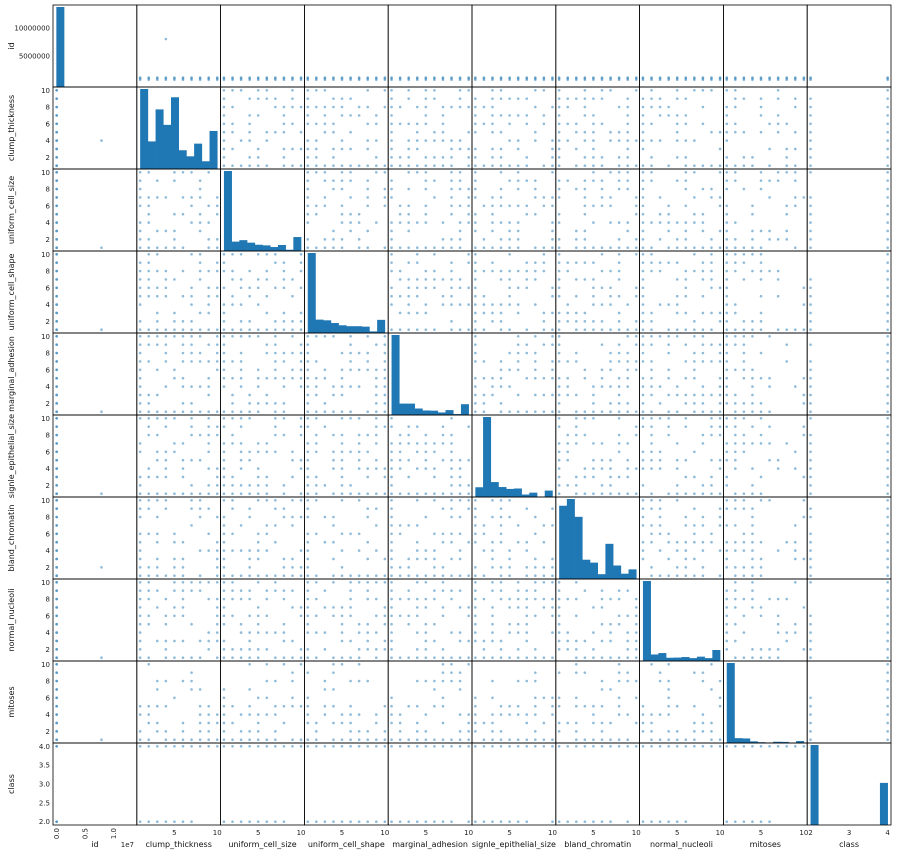 The width and height of the screenshot is (900, 856). What do you see at coordinates (765, 784) in the screenshot?
I see `pane-class-vs-mitoses` at bounding box center [765, 784].